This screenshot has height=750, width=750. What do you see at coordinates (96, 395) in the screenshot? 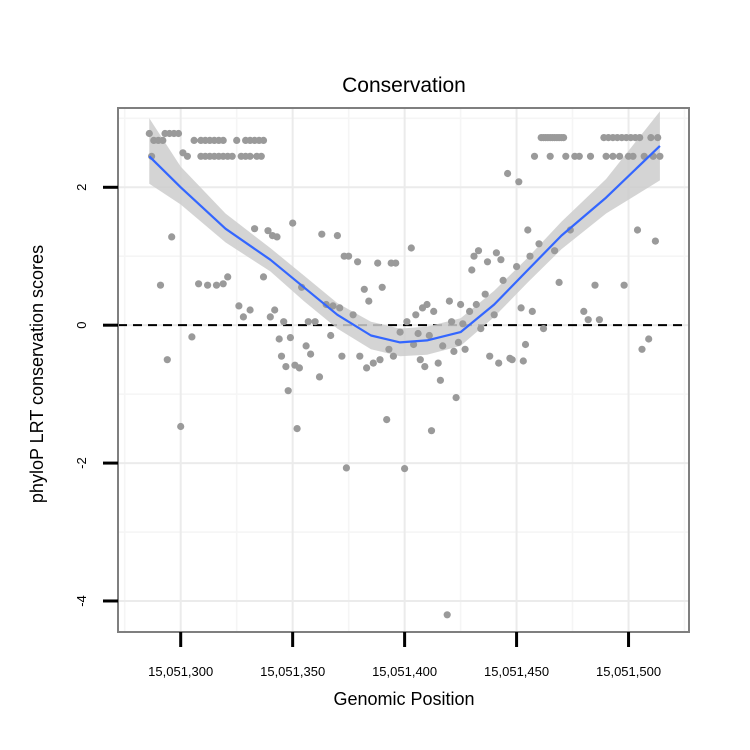
I see `y-axis: 2 0 -2 -4` at bounding box center [96, 395].